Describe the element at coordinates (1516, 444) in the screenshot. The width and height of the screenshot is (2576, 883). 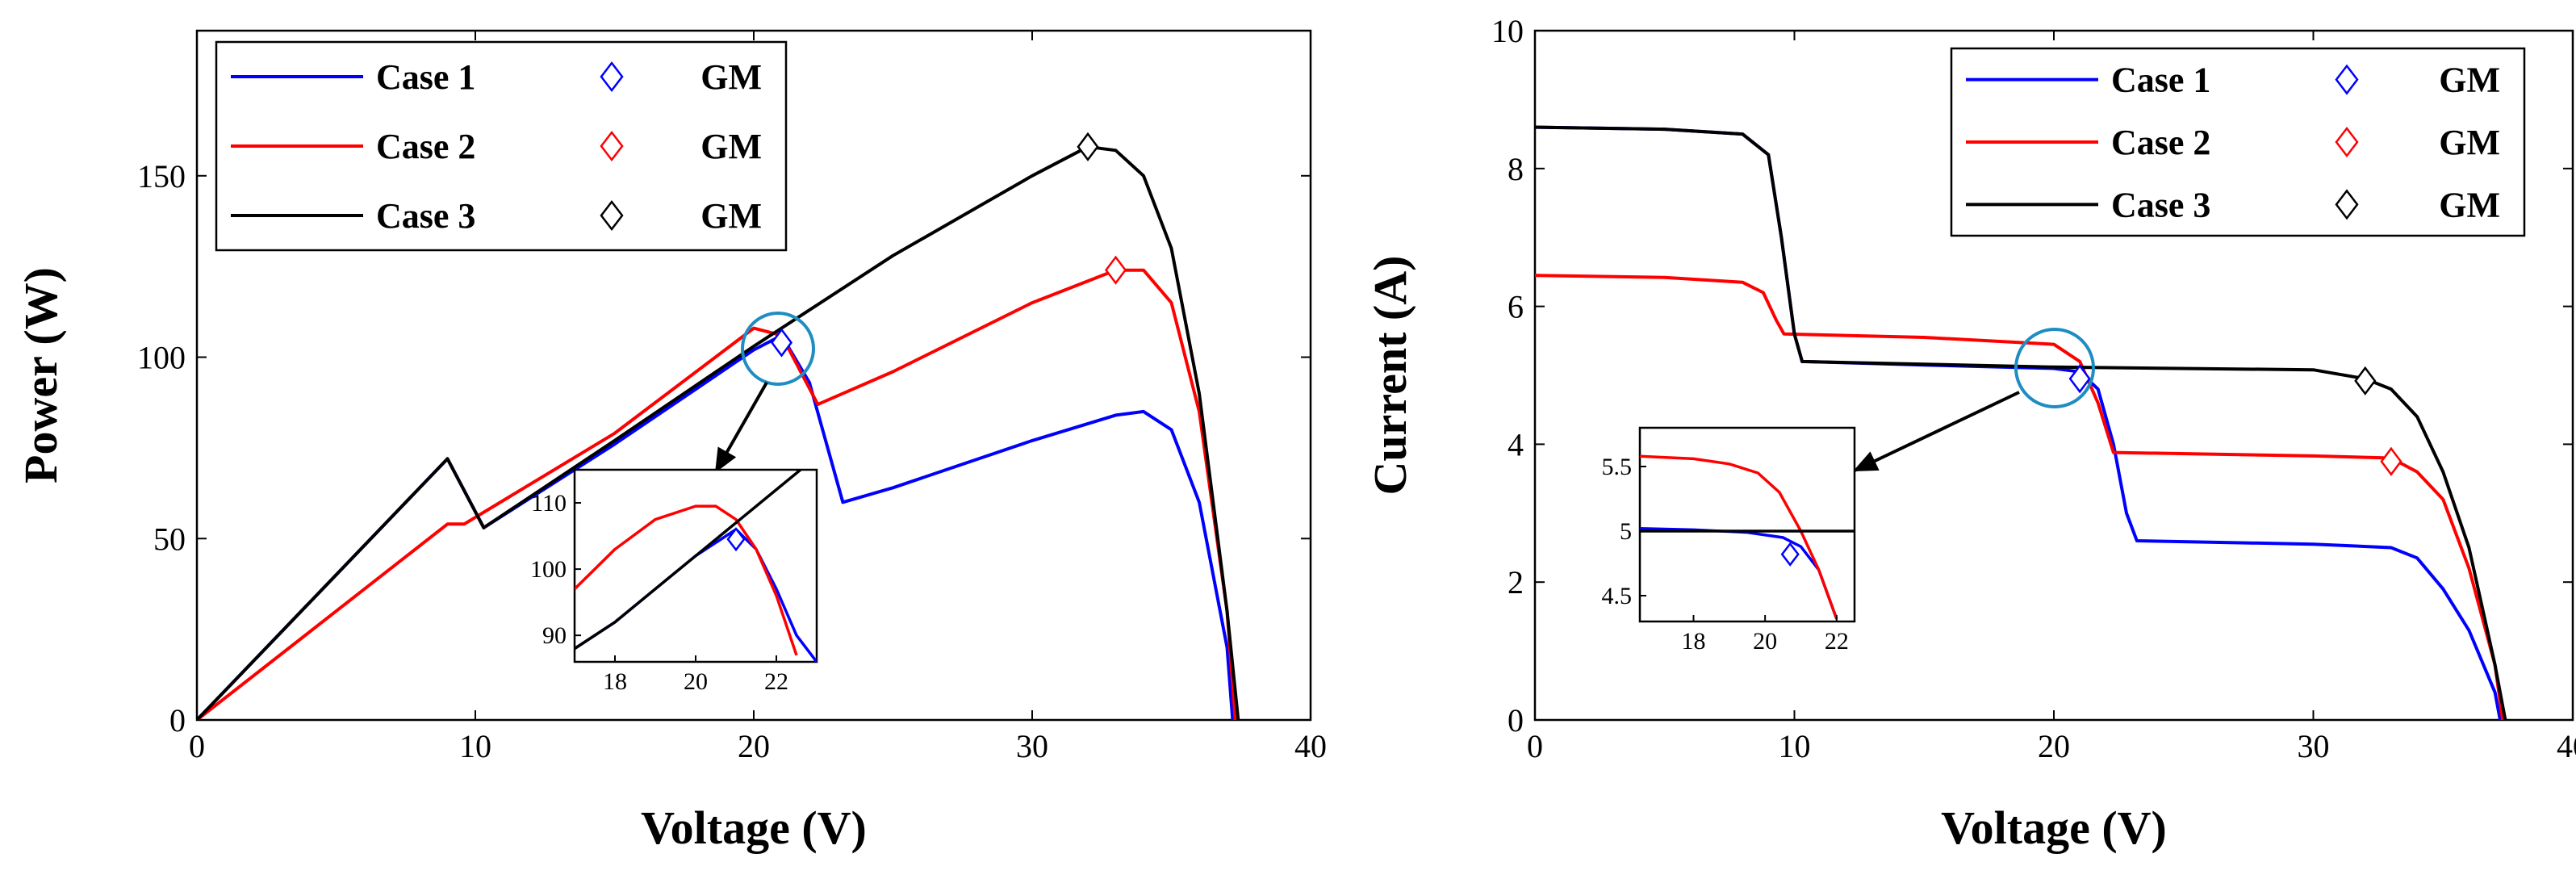
I see `y-tick-label: 4` at that location.